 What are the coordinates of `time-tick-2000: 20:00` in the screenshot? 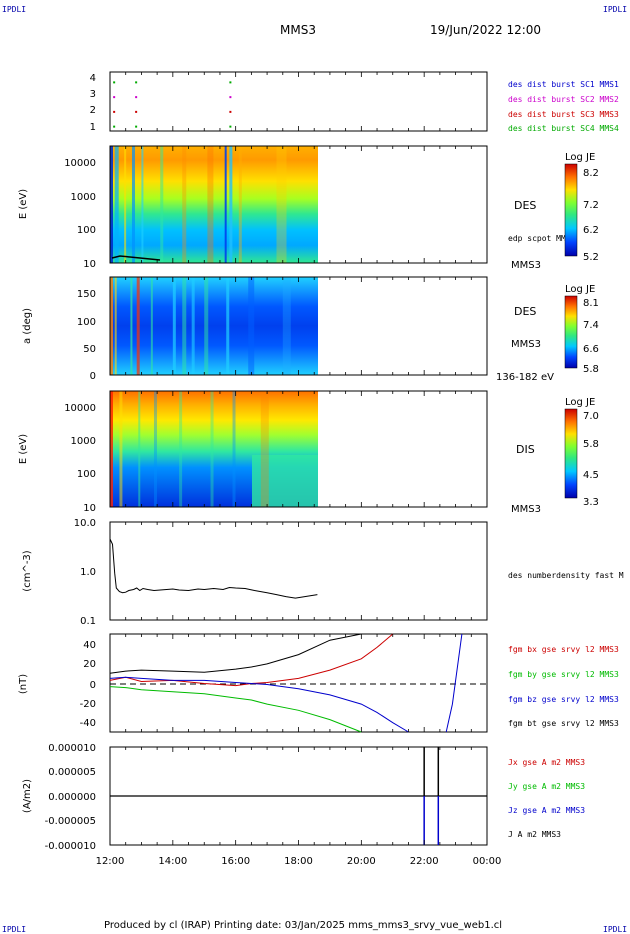 It's located at (361, 861).